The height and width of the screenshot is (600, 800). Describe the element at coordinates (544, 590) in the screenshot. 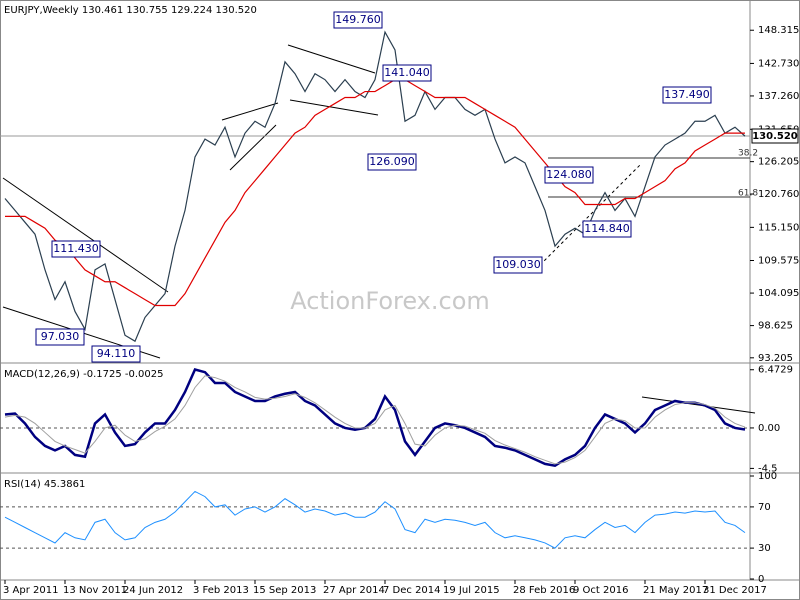

I see `x-tick-label: 28 Feb 2016` at that location.